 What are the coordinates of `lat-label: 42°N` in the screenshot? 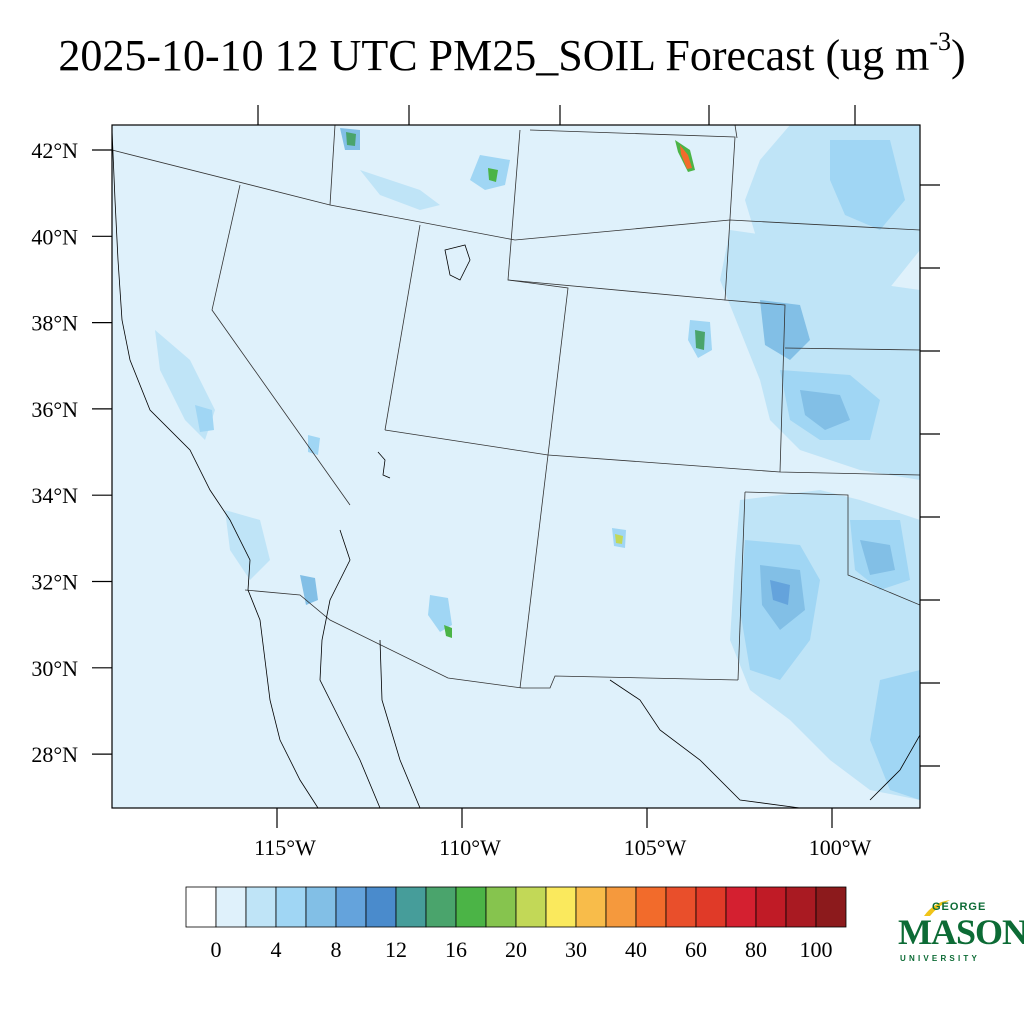 It's located at (54, 150).